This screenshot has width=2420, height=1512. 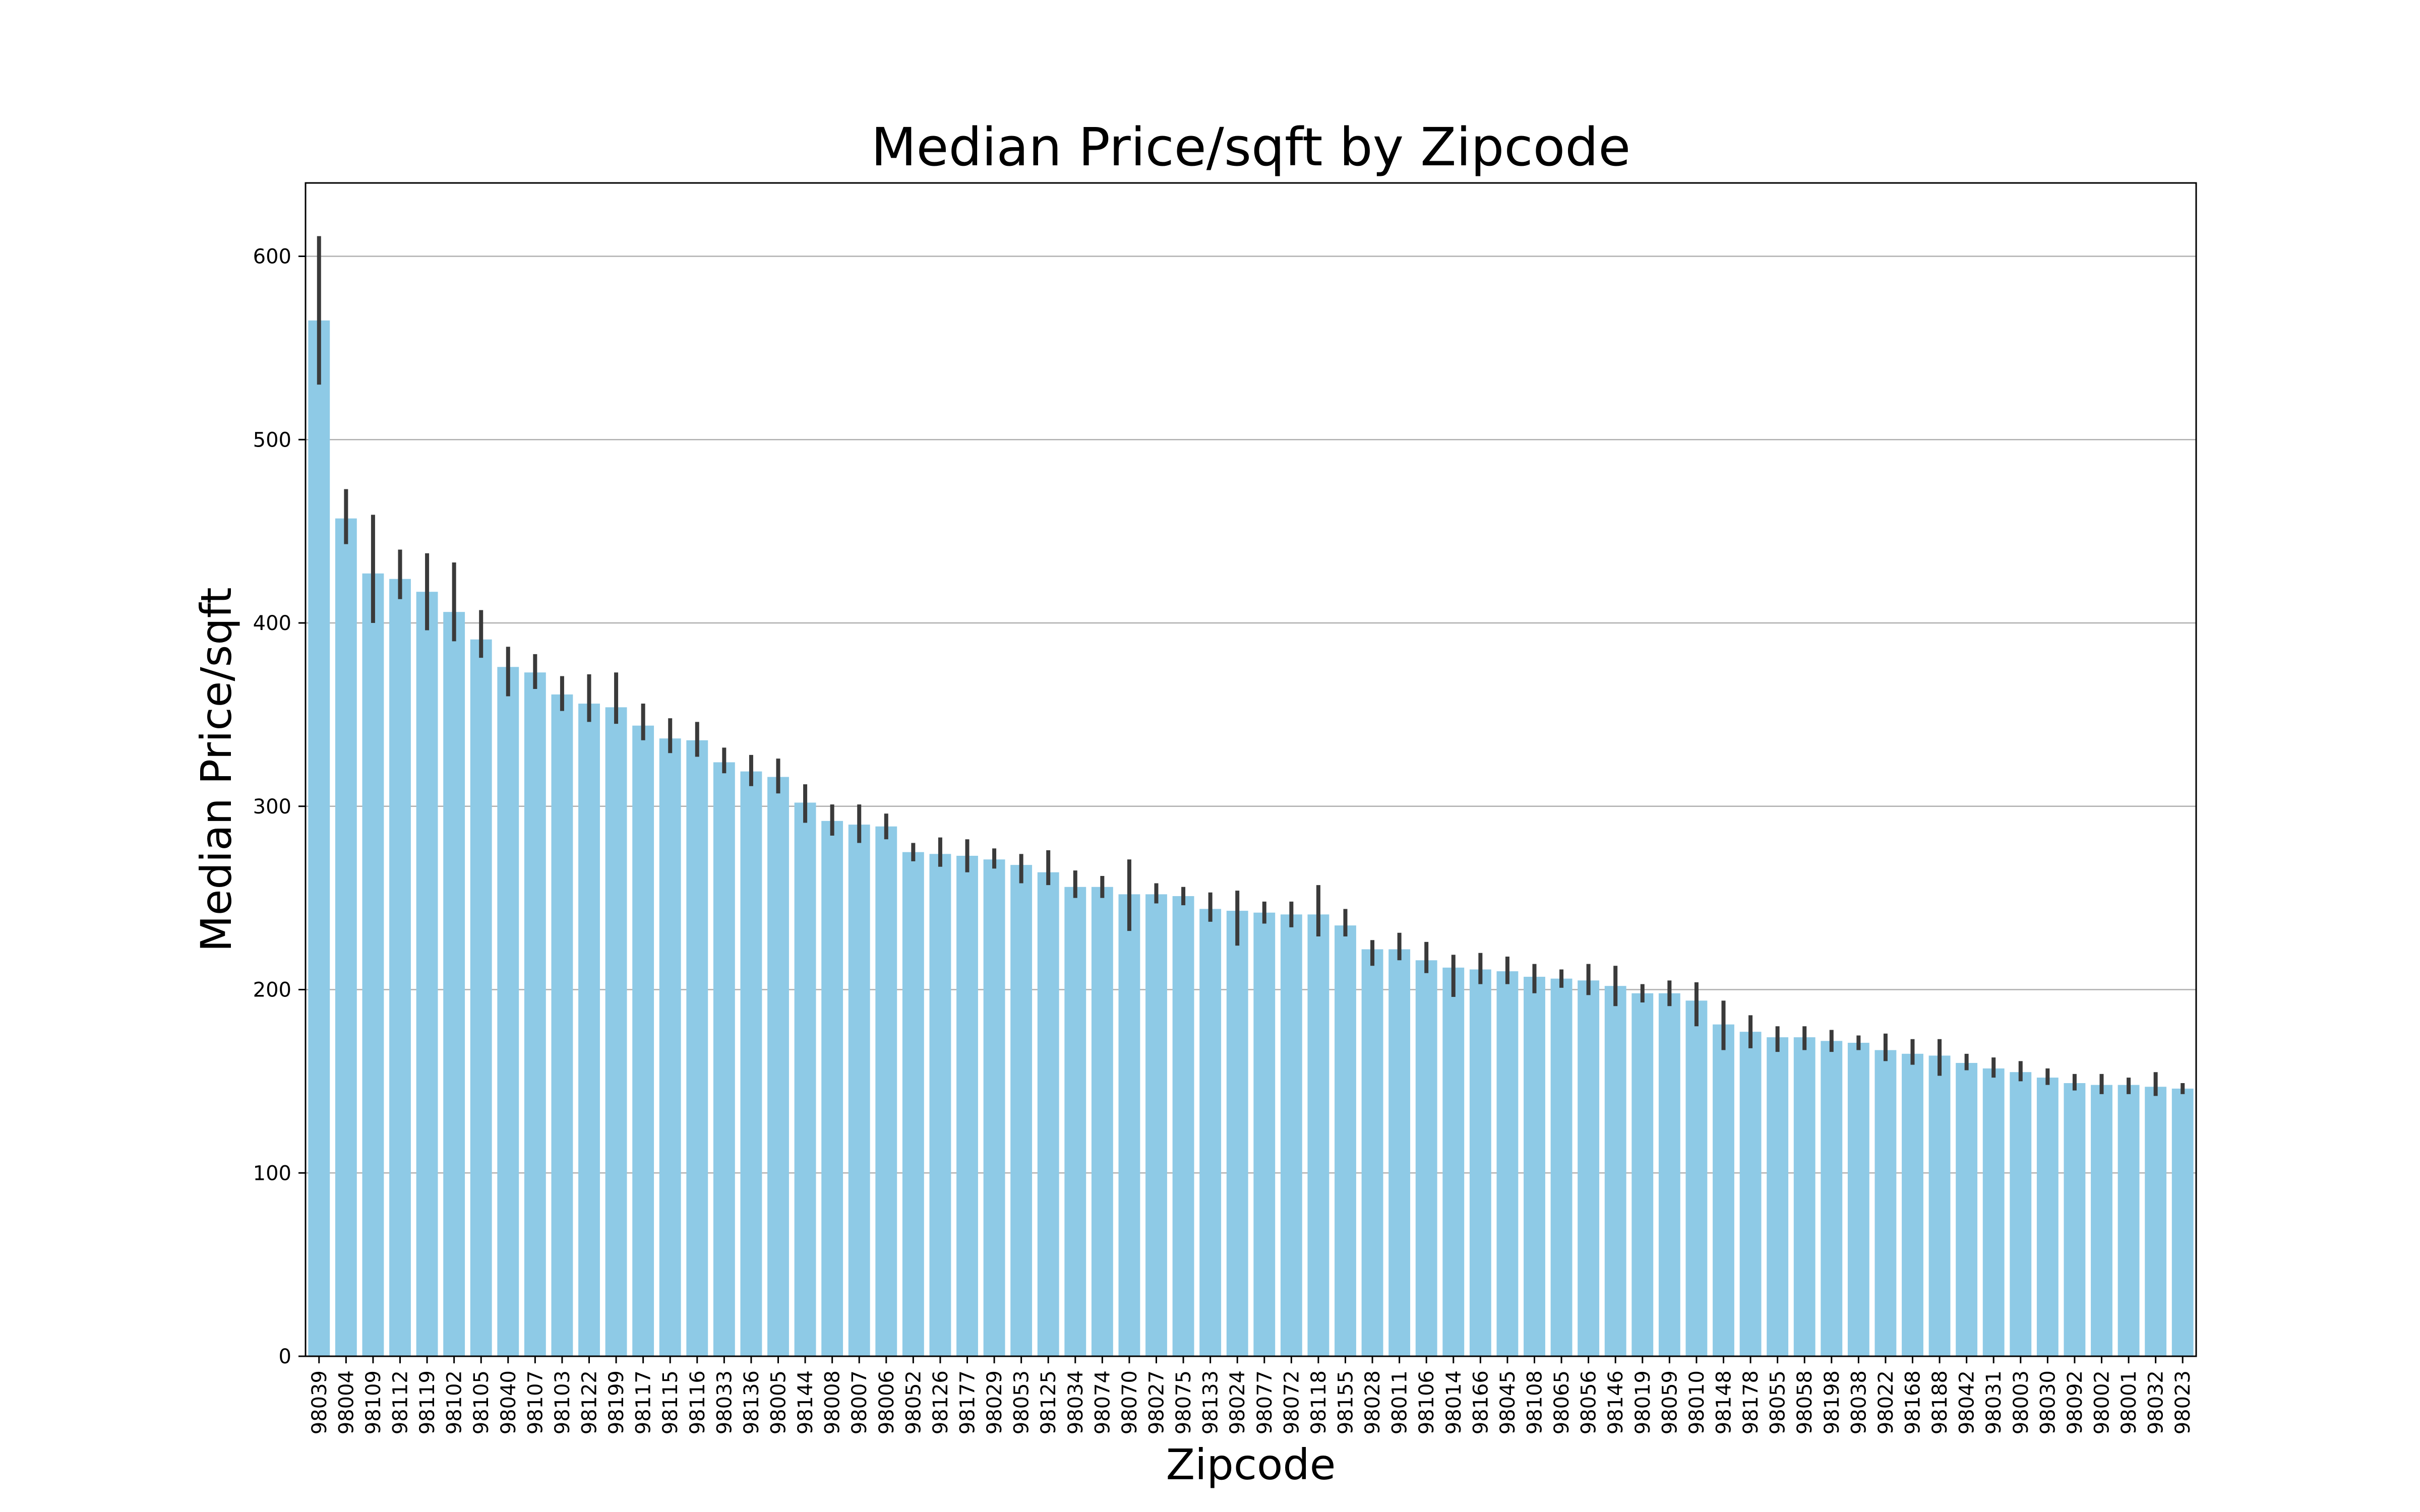 What do you see at coordinates (1400, 1402) in the screenshot?
I see `x-tick-label: 98011` at bounding box center [1400, 1402].